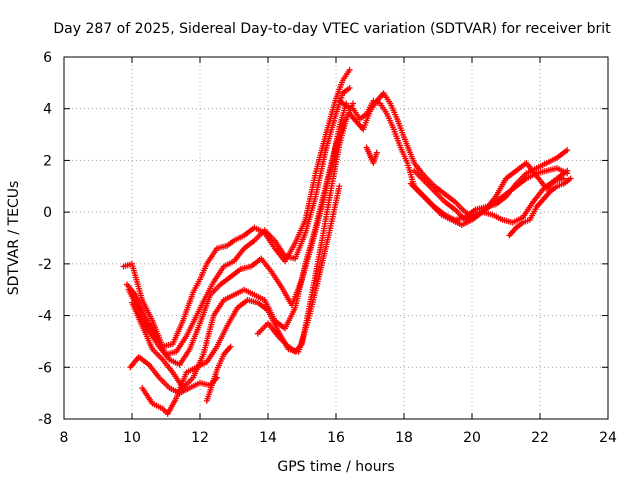 The width and height of the screenshot is (640, 480). What do you see at coordinates (472, 438) in the screenshot?
I see `x-tick-label: 20` at bounding box center [472, 438].